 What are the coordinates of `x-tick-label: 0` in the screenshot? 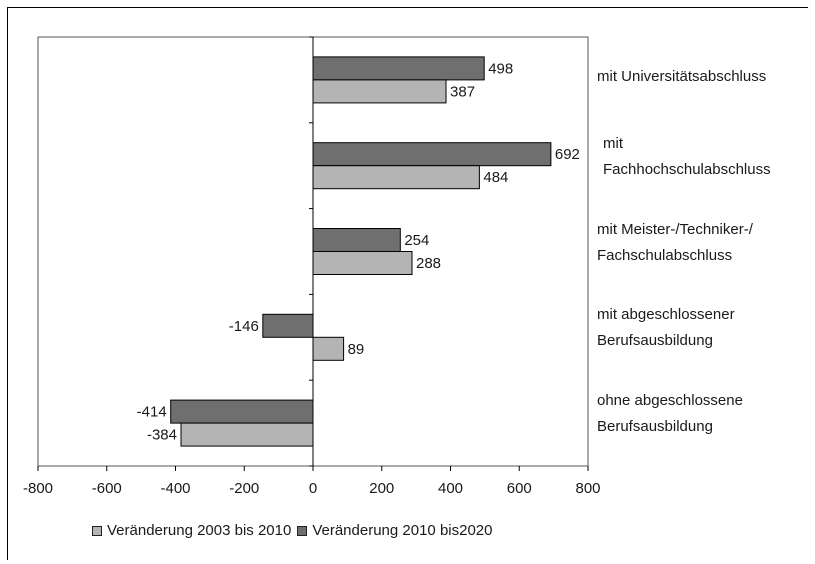 It's located at (313, 488).